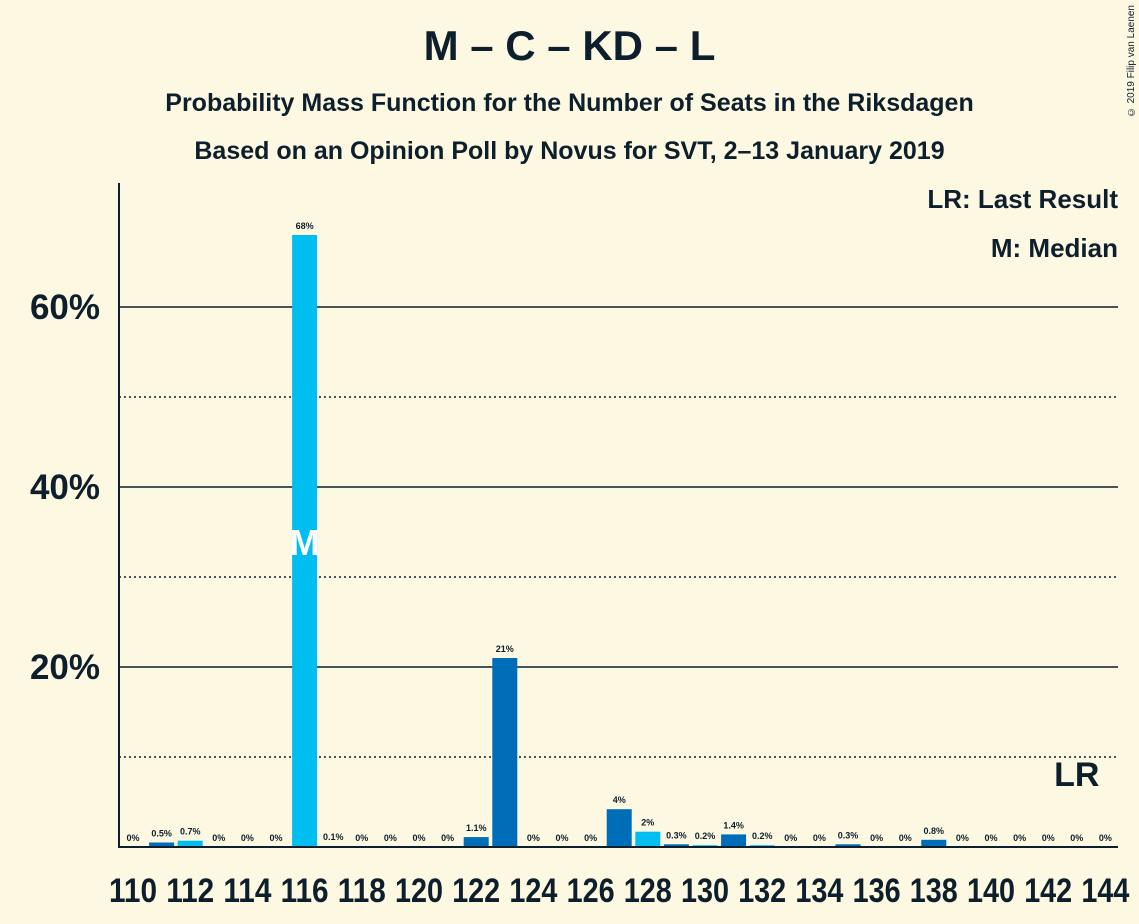 This screenshot has height=924, width=1139. What do you see at coordinates (590, 838) in the screenshot?
I see `value-label-seat-126: 0%` at bounding box center [590, 838].